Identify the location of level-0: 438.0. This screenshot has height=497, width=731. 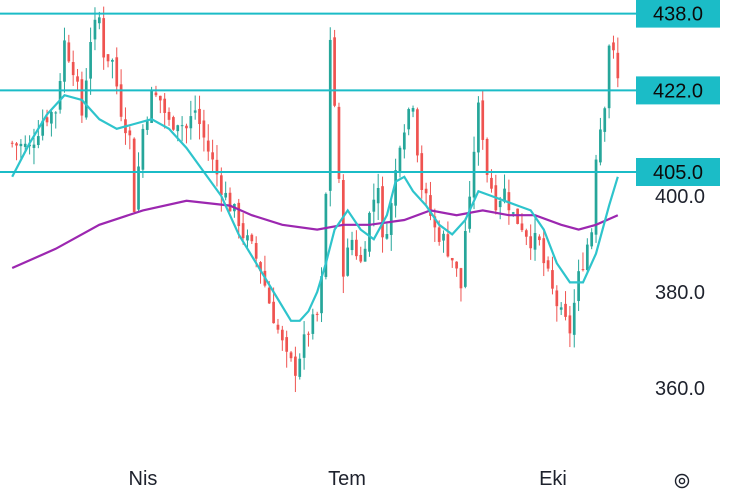
(360, 14).